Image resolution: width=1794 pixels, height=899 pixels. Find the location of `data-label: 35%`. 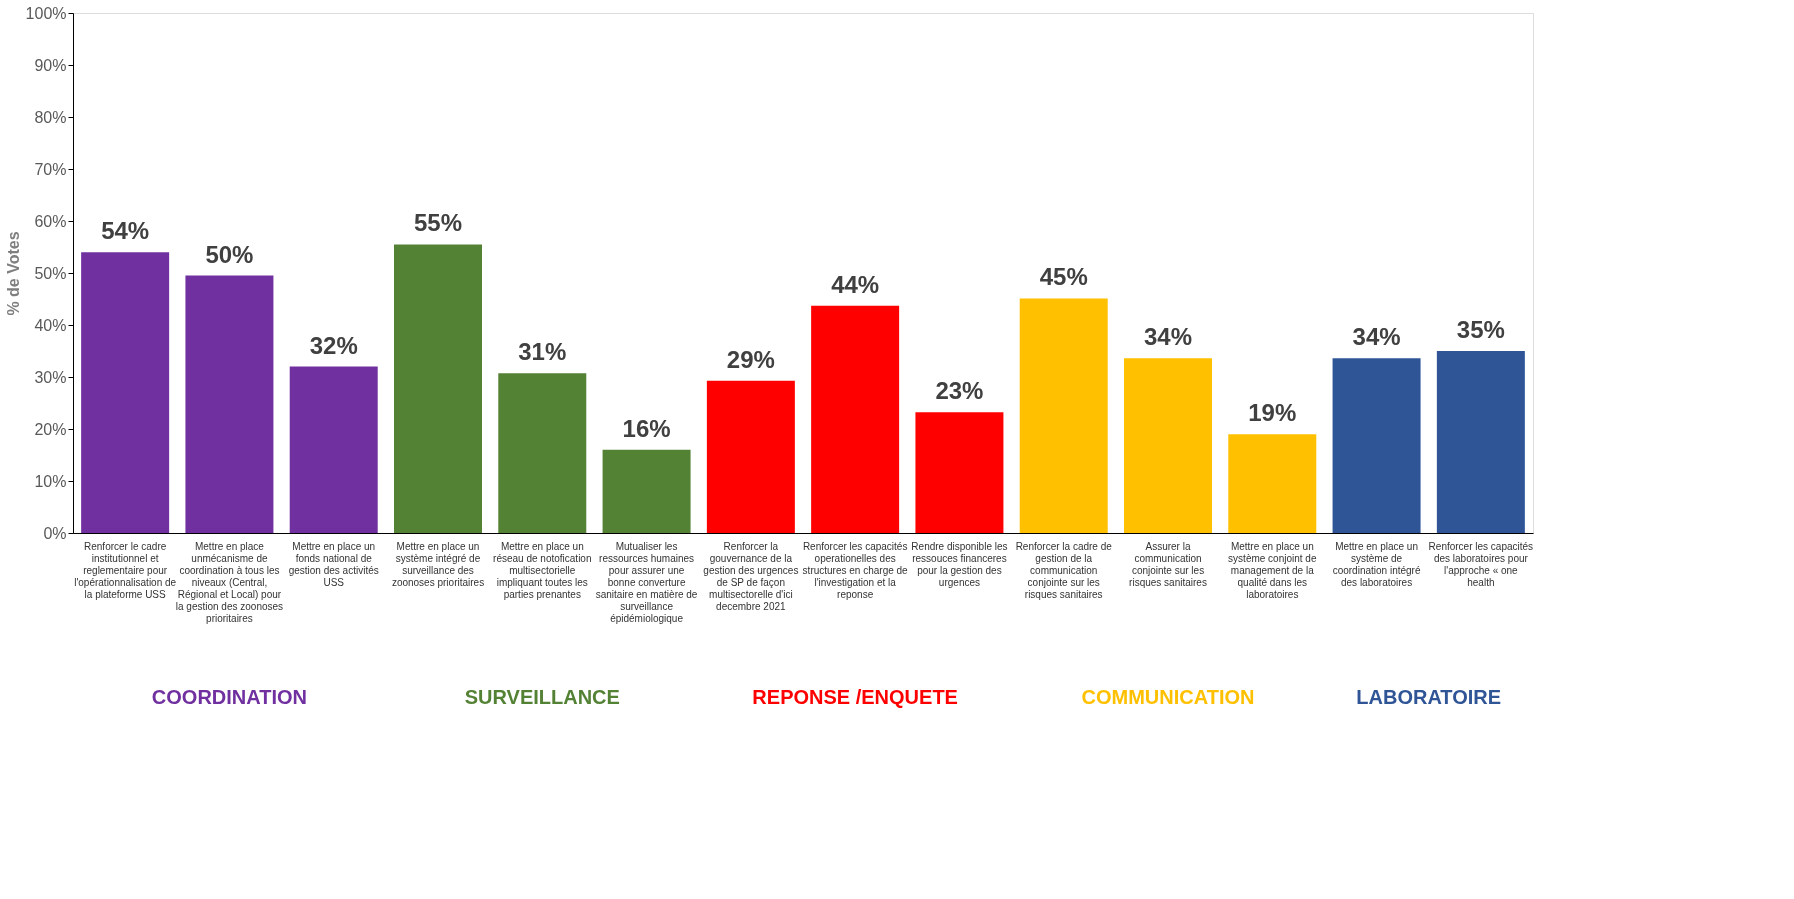

data-label: 35% is located at coordinates (1480, 329).